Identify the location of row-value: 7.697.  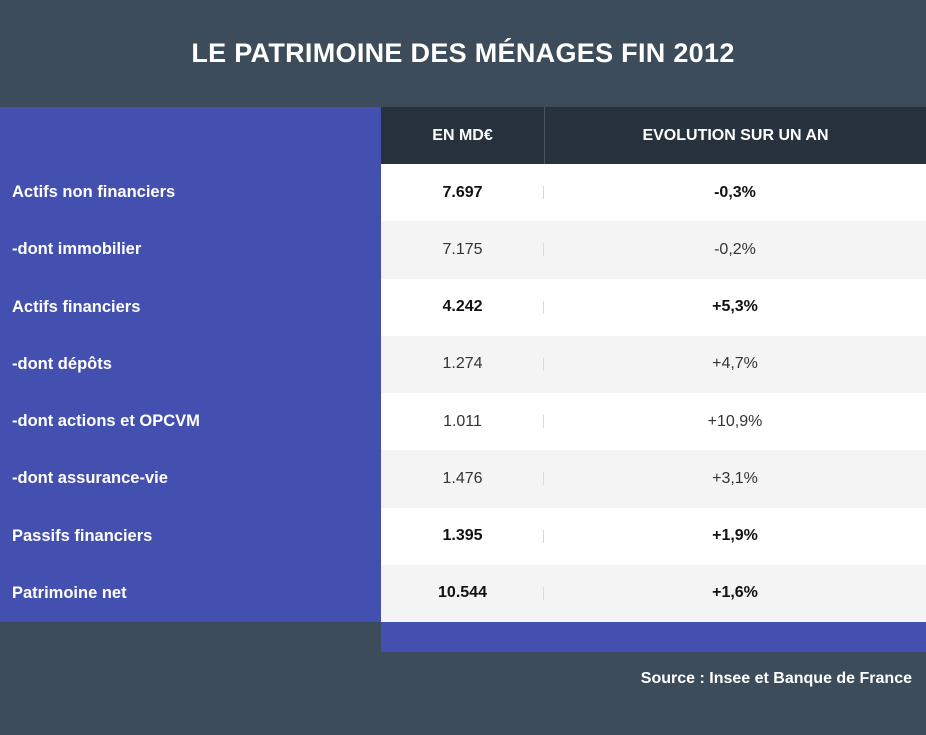
(462, 193).